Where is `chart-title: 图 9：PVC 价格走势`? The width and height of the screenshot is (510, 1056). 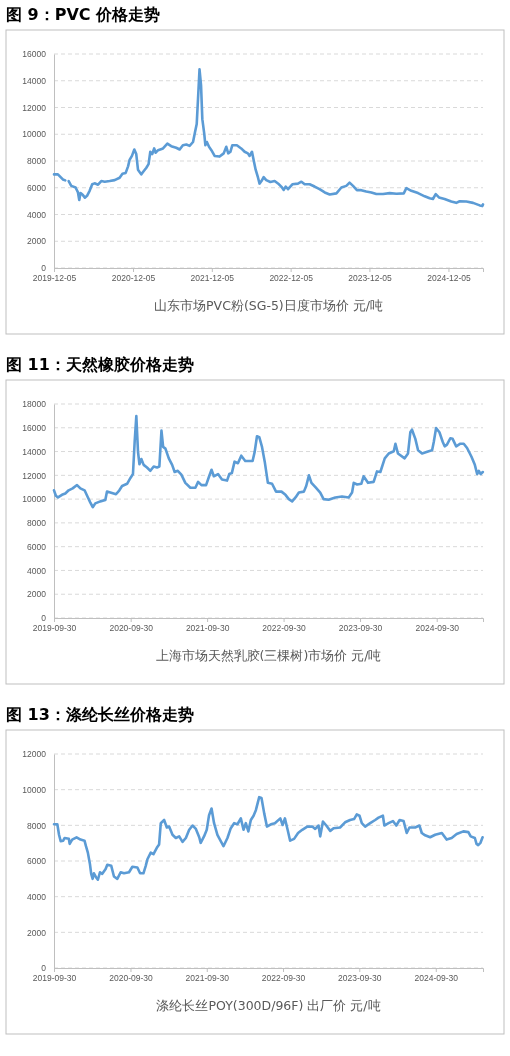 chart-title: 图 9：PVC 价格走势 is located at coordinates (83, 14).